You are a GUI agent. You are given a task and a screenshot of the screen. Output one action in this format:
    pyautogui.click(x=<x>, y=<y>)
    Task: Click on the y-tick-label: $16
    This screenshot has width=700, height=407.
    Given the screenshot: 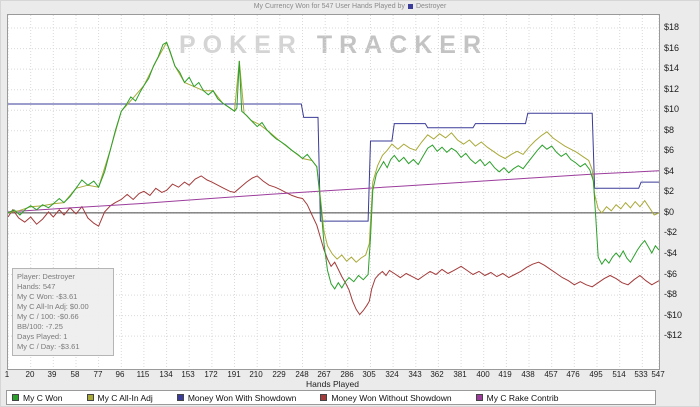 What is the action you would take?
    pyautogui.click(x=672, y=48)
    